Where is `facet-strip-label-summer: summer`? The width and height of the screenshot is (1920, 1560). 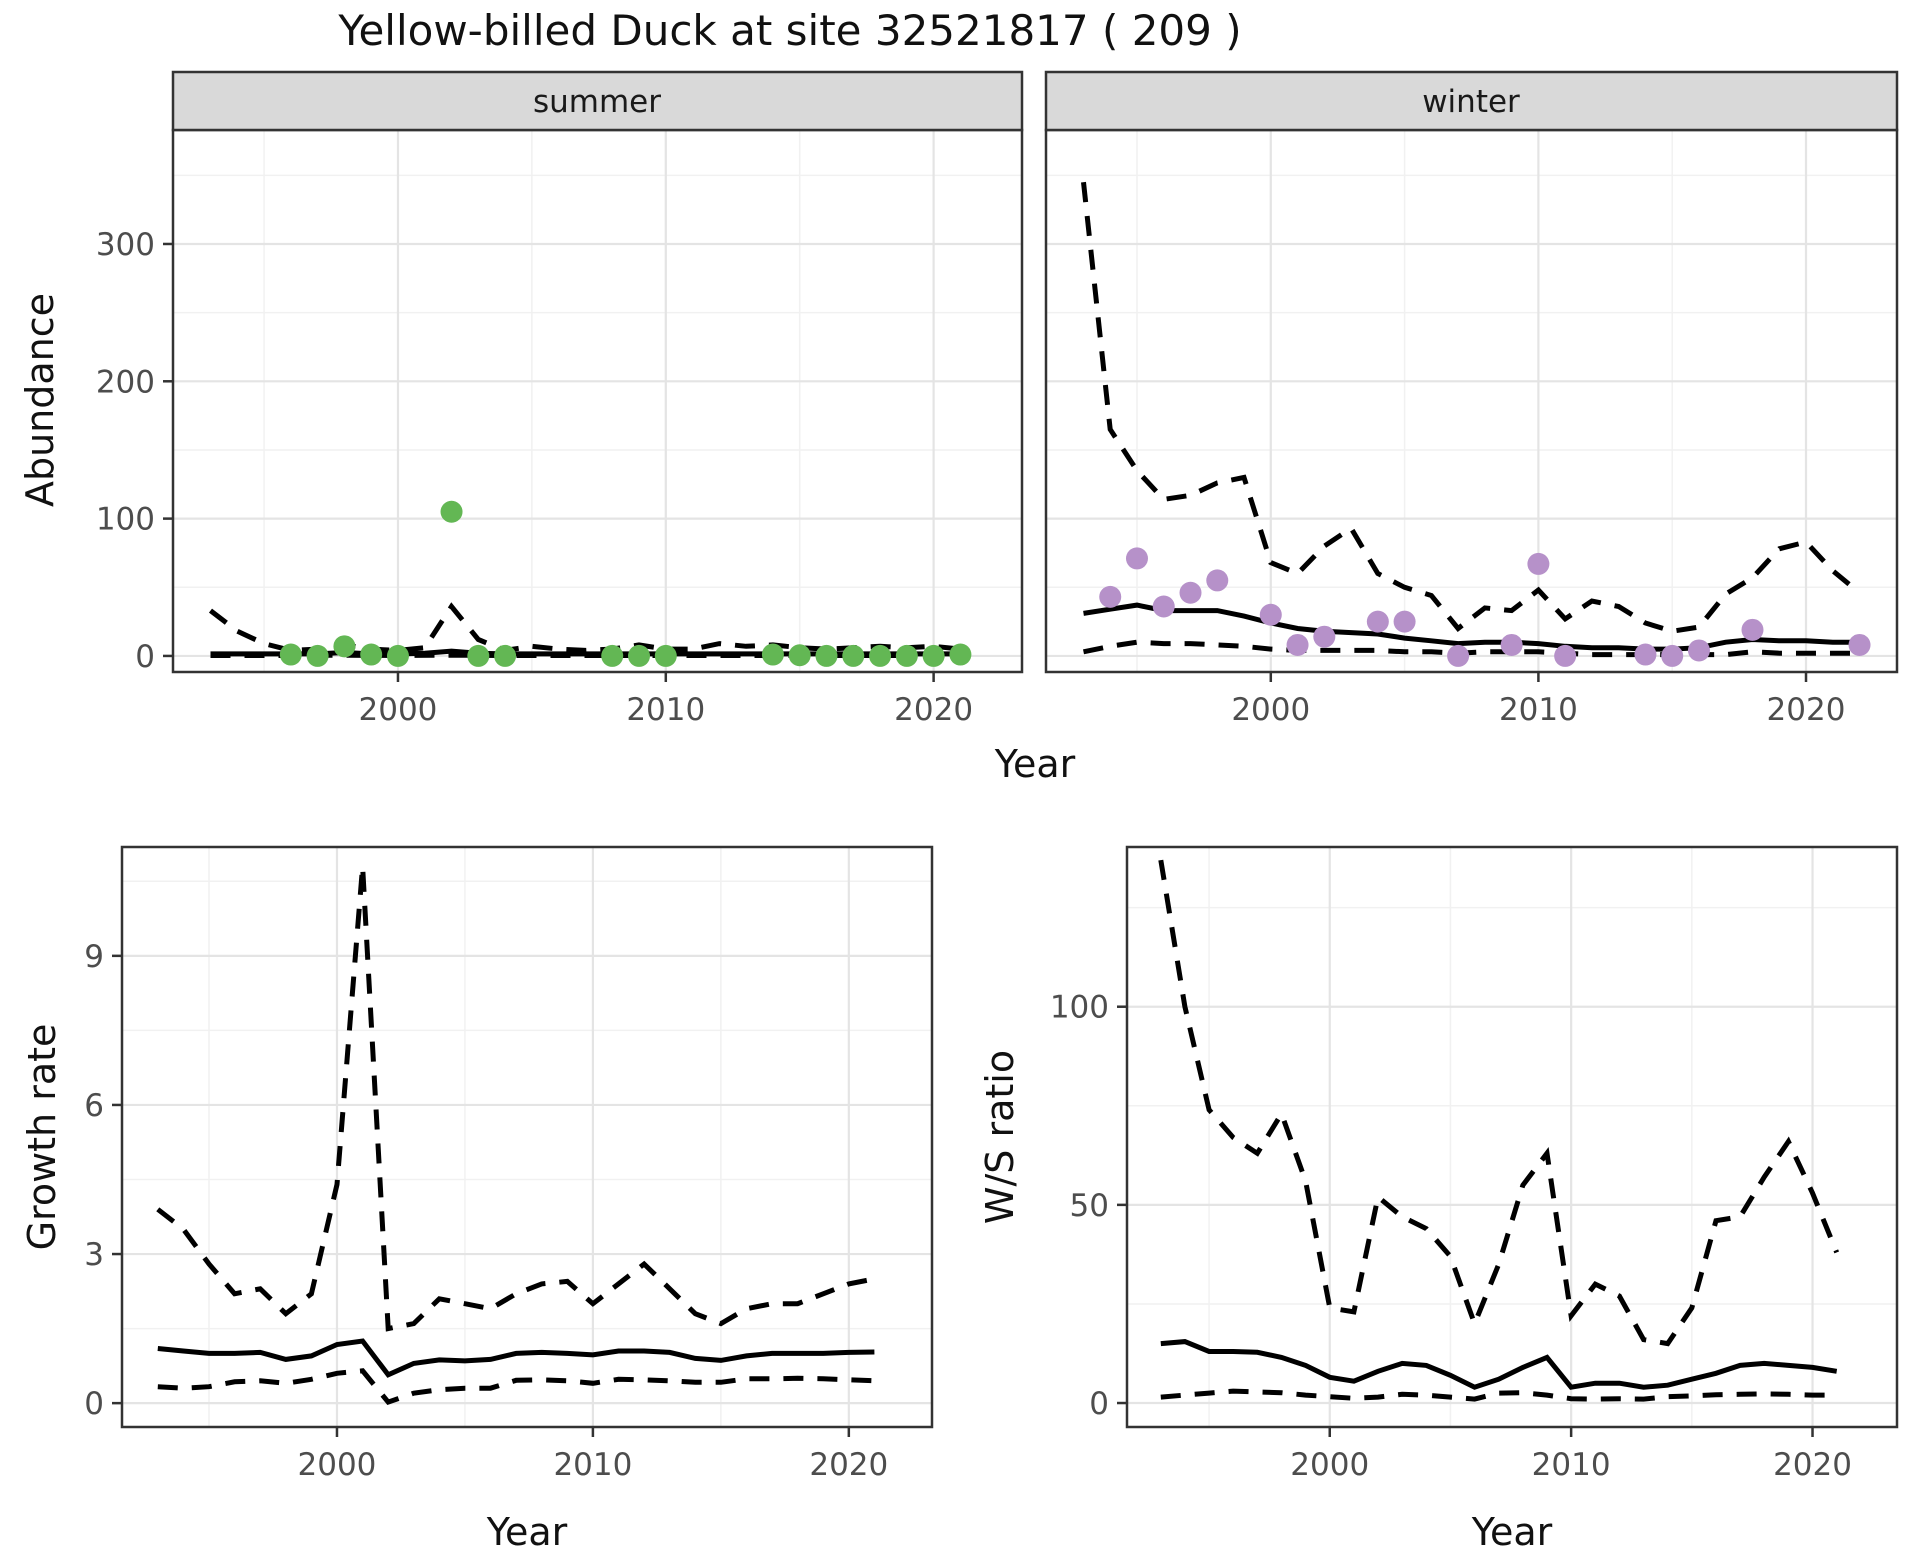
facet-strip-label-summer: summer is located at coordinates (597, 102).